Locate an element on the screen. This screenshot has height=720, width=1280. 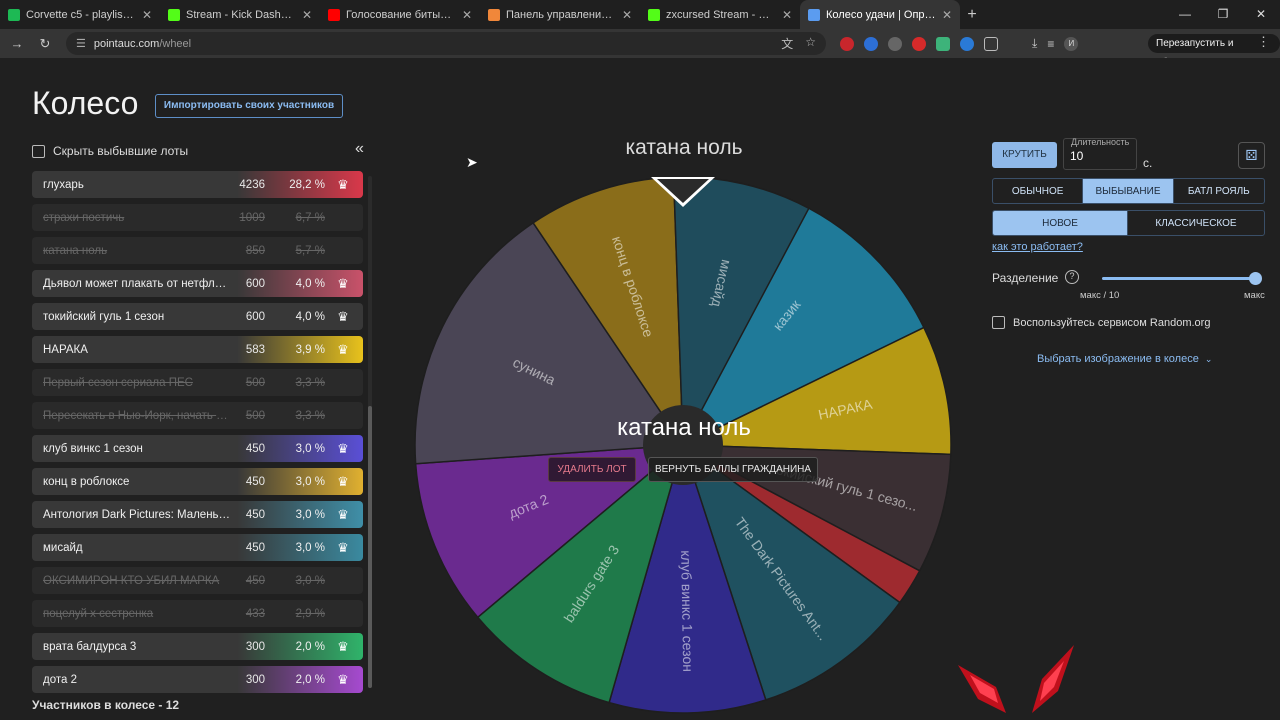
bookmark-star-icon: ☆ is located at coordinates (810, 42).